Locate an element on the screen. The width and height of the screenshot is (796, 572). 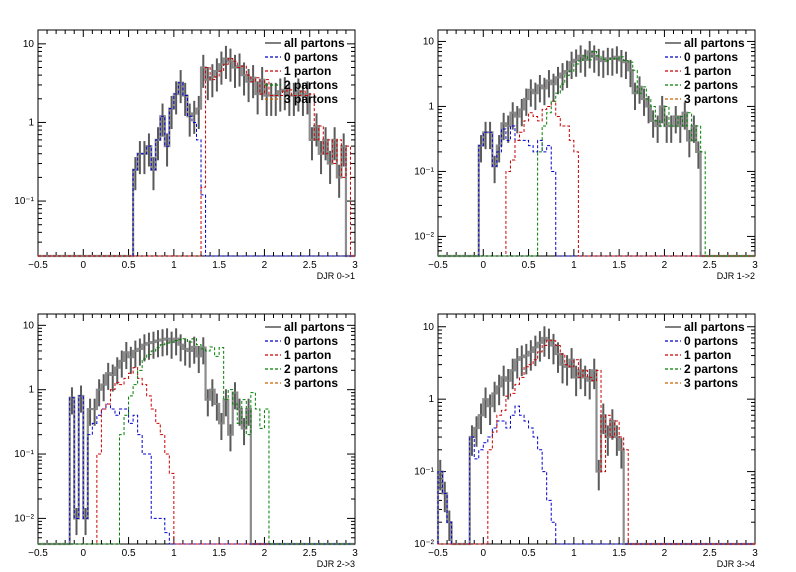
x-axis-title: DJR 3->4 is located at coordinates (736, 564).